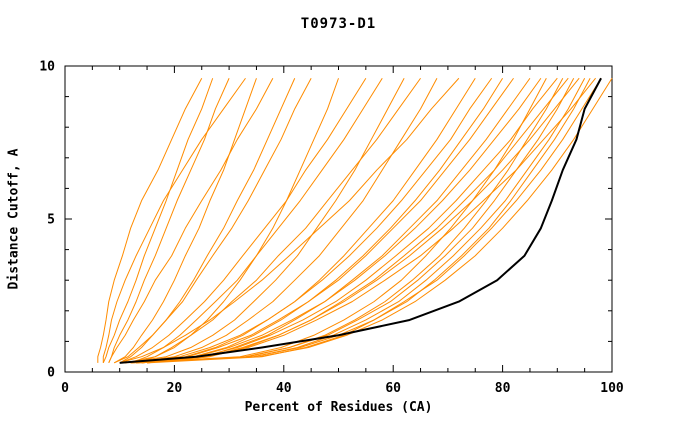  I want to click on x-tick-label: 100, so click(612, 388).